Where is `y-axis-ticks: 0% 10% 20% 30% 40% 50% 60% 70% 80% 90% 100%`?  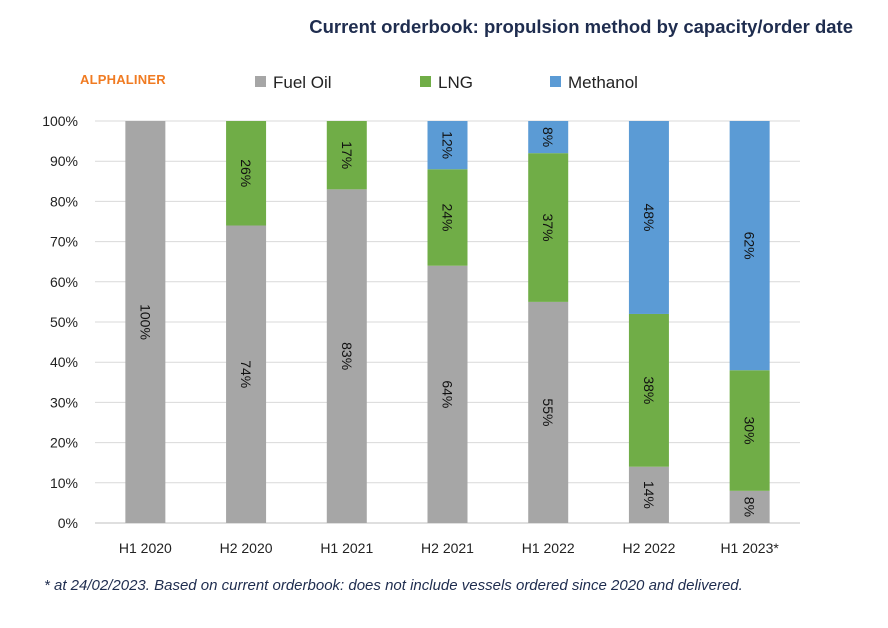 y-axis-ticks: 0% 10% 20% 30% 40% 50% 60% 70% 80% 90% 100% is located at coordinates (60, 322).